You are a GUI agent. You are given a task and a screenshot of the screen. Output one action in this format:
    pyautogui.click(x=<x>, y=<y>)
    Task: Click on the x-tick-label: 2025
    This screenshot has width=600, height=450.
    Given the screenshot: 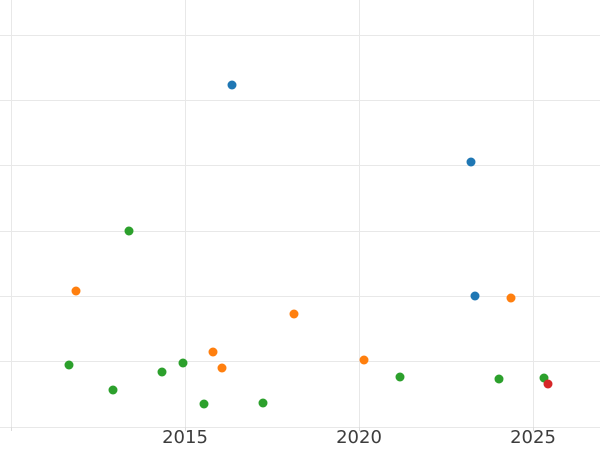 What is the action you would take?
    pyautogui.click(x=533, y=437)
    